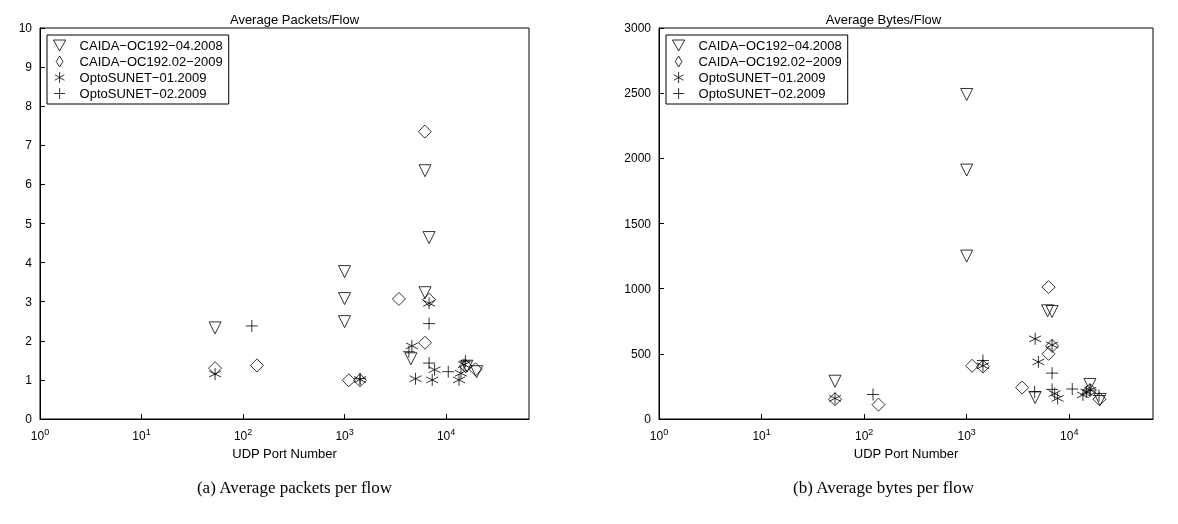 This screenshot has height=524, width=1178. What do you see at coordinates (294, 19) in the screenshot?
I see `chart-title: Average Packets/Flow` at bounding box center [294, 19].